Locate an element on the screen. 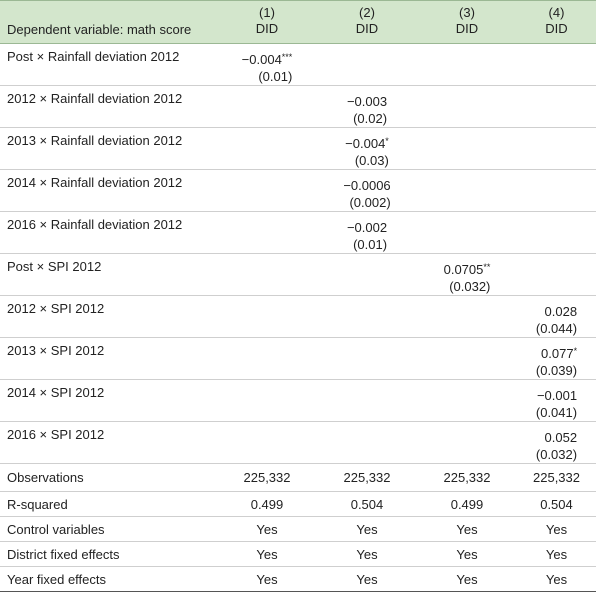 The width and height of the screenshot is (596, 592). header-cell: (4) DID is located at coordinates (556, 22).